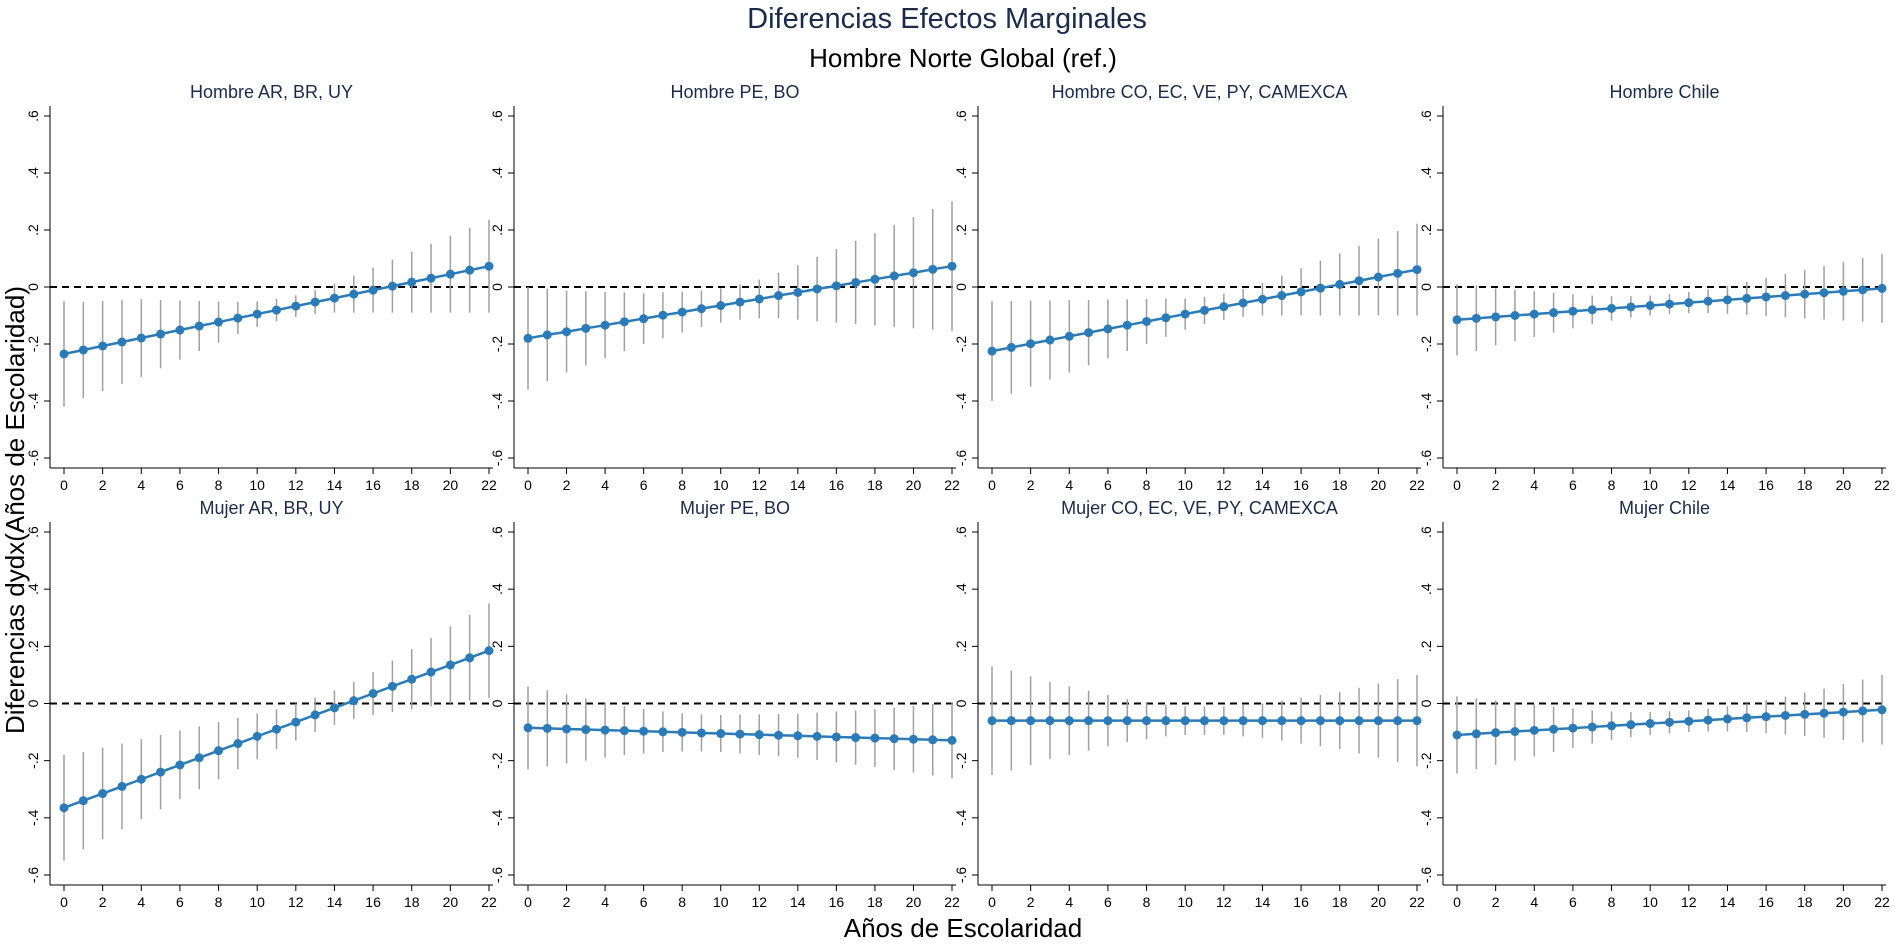 The width and height of the screenshot is (1895, 947). I want to click on x-tick-label: 10, so click(257, 902).